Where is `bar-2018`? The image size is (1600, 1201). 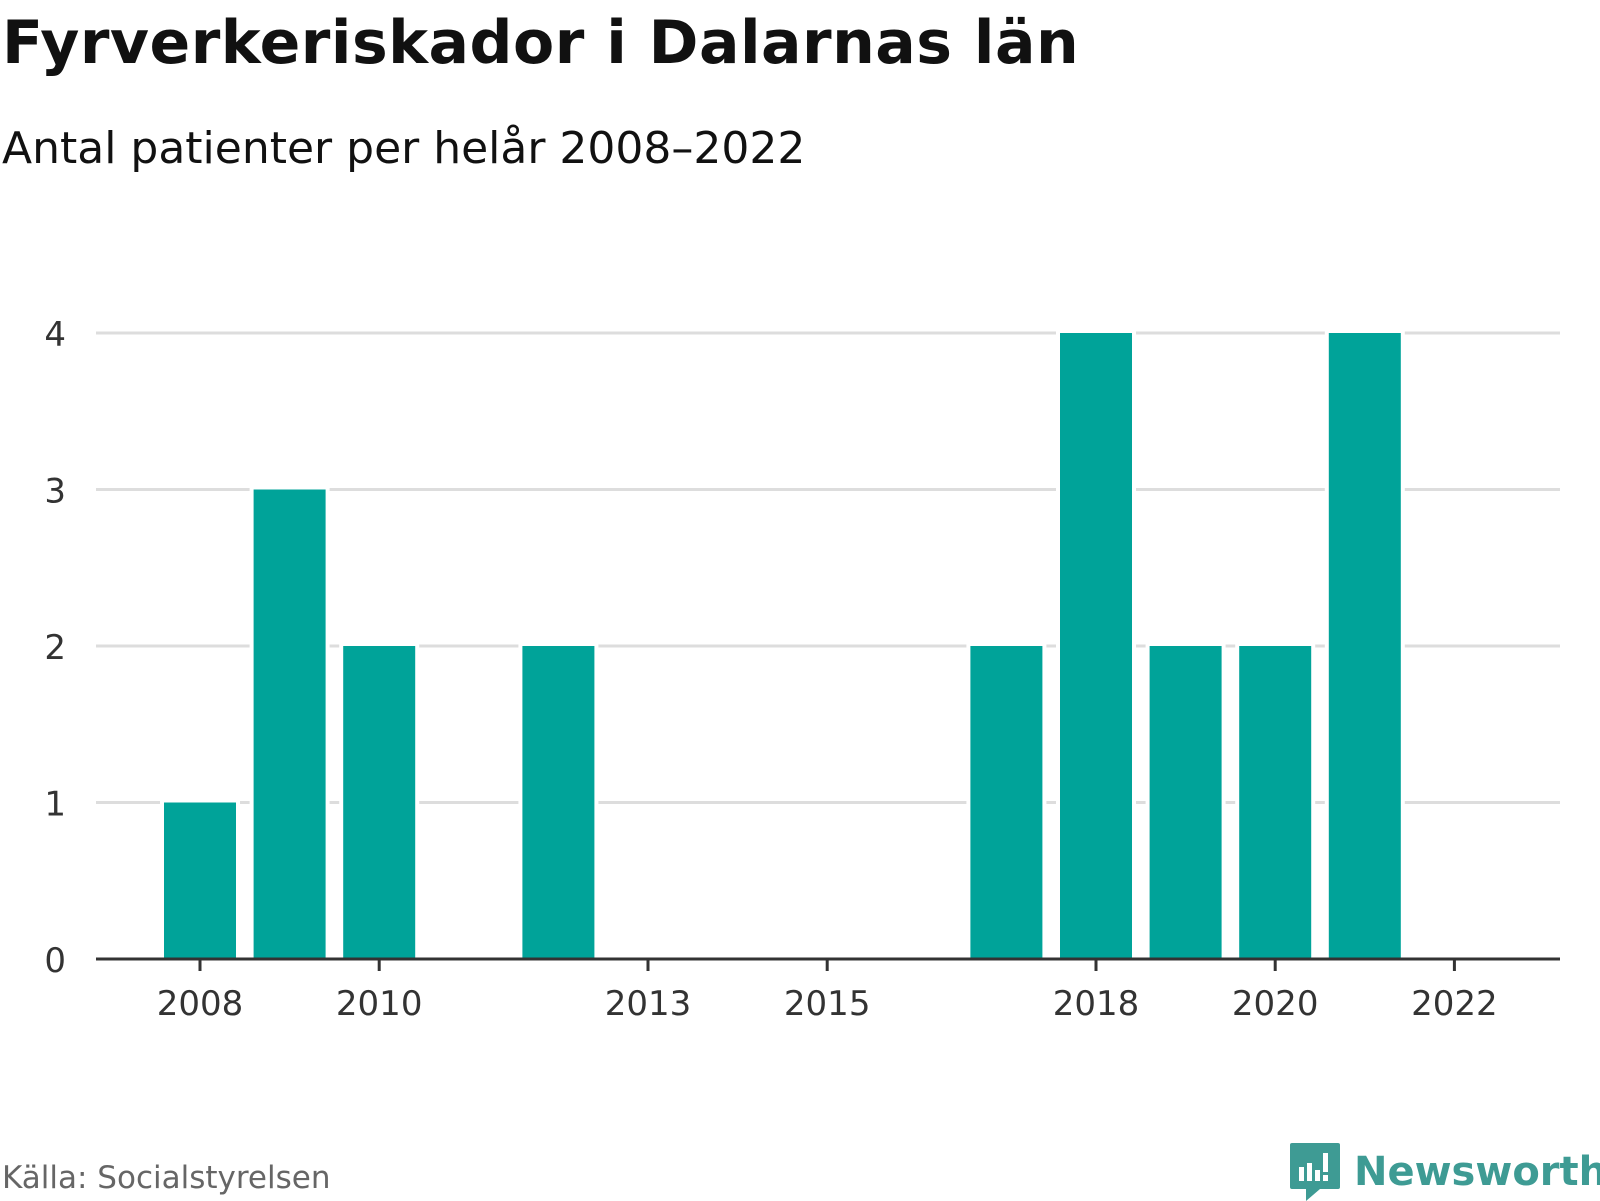
bar-2018 is located at coordinates (1096, 646).